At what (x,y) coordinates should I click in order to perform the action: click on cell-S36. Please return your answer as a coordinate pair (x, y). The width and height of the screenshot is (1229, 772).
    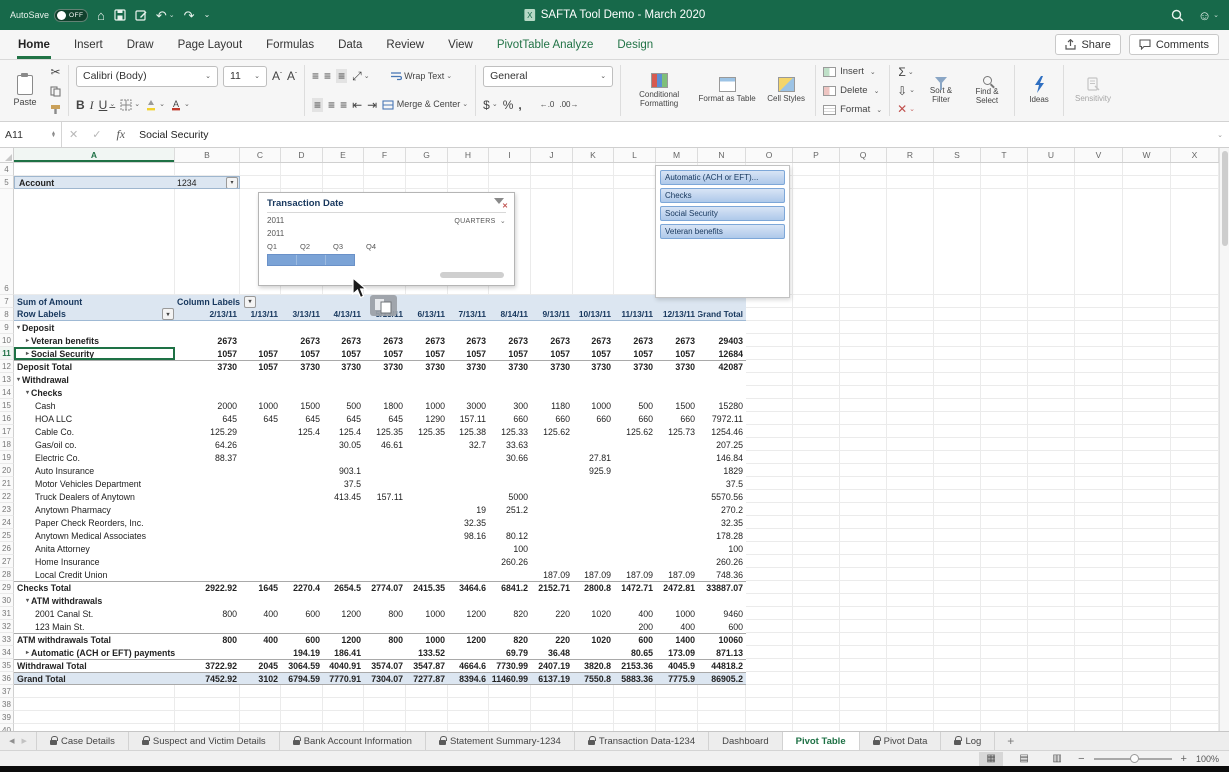
    Looking at the image, I should click on (957, 678).